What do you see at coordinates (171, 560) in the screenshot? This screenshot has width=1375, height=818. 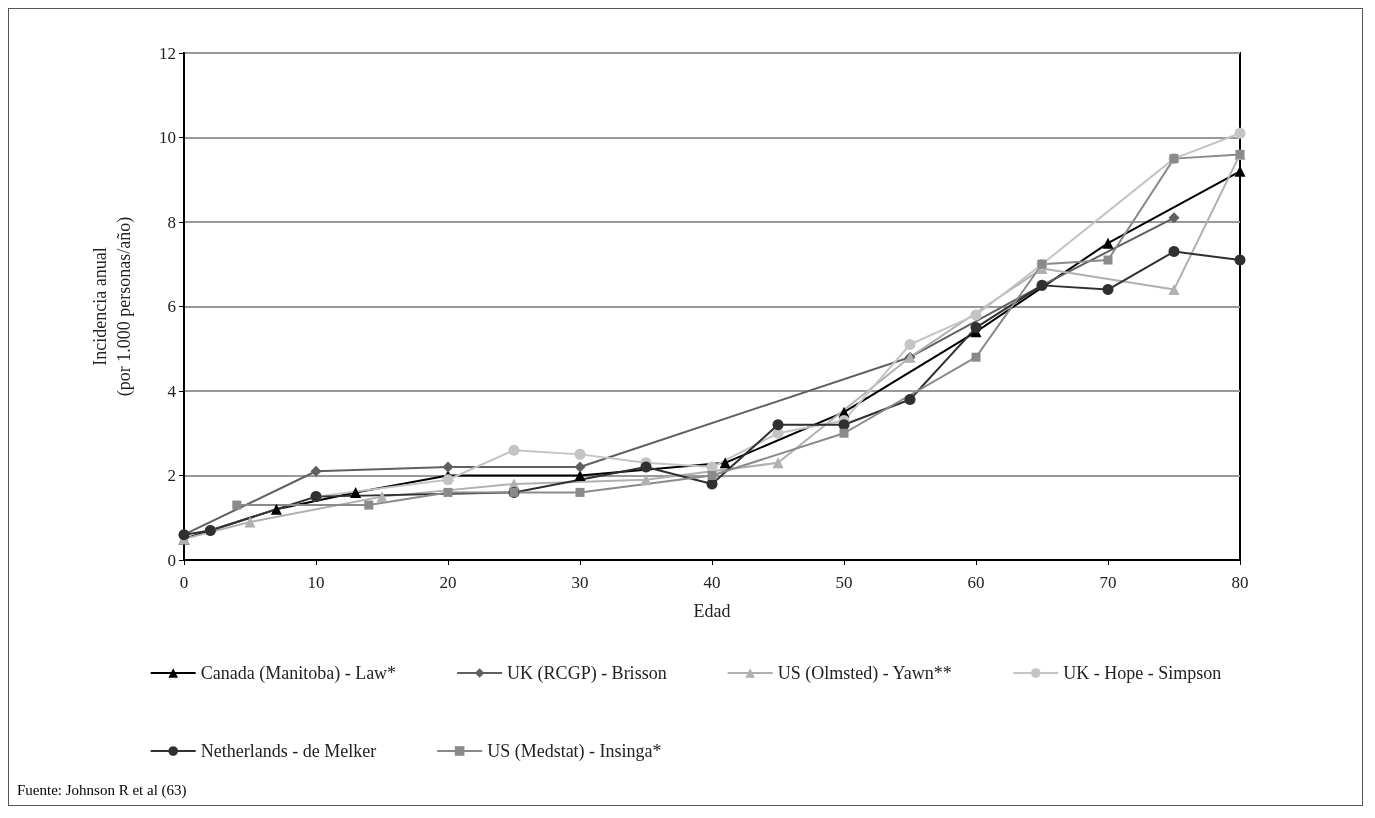 I see `y-tick-label: 0` at bounding box center [171, 560].